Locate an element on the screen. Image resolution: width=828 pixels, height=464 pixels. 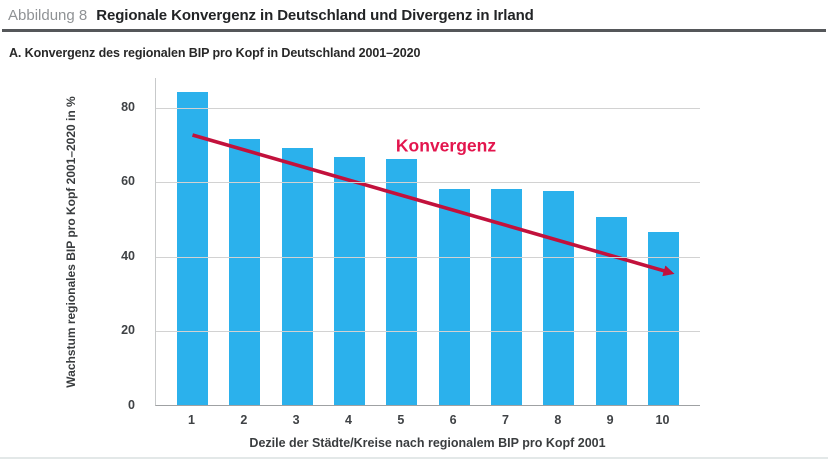
x-tick-label: 3 is located at coordinates (296, 420).